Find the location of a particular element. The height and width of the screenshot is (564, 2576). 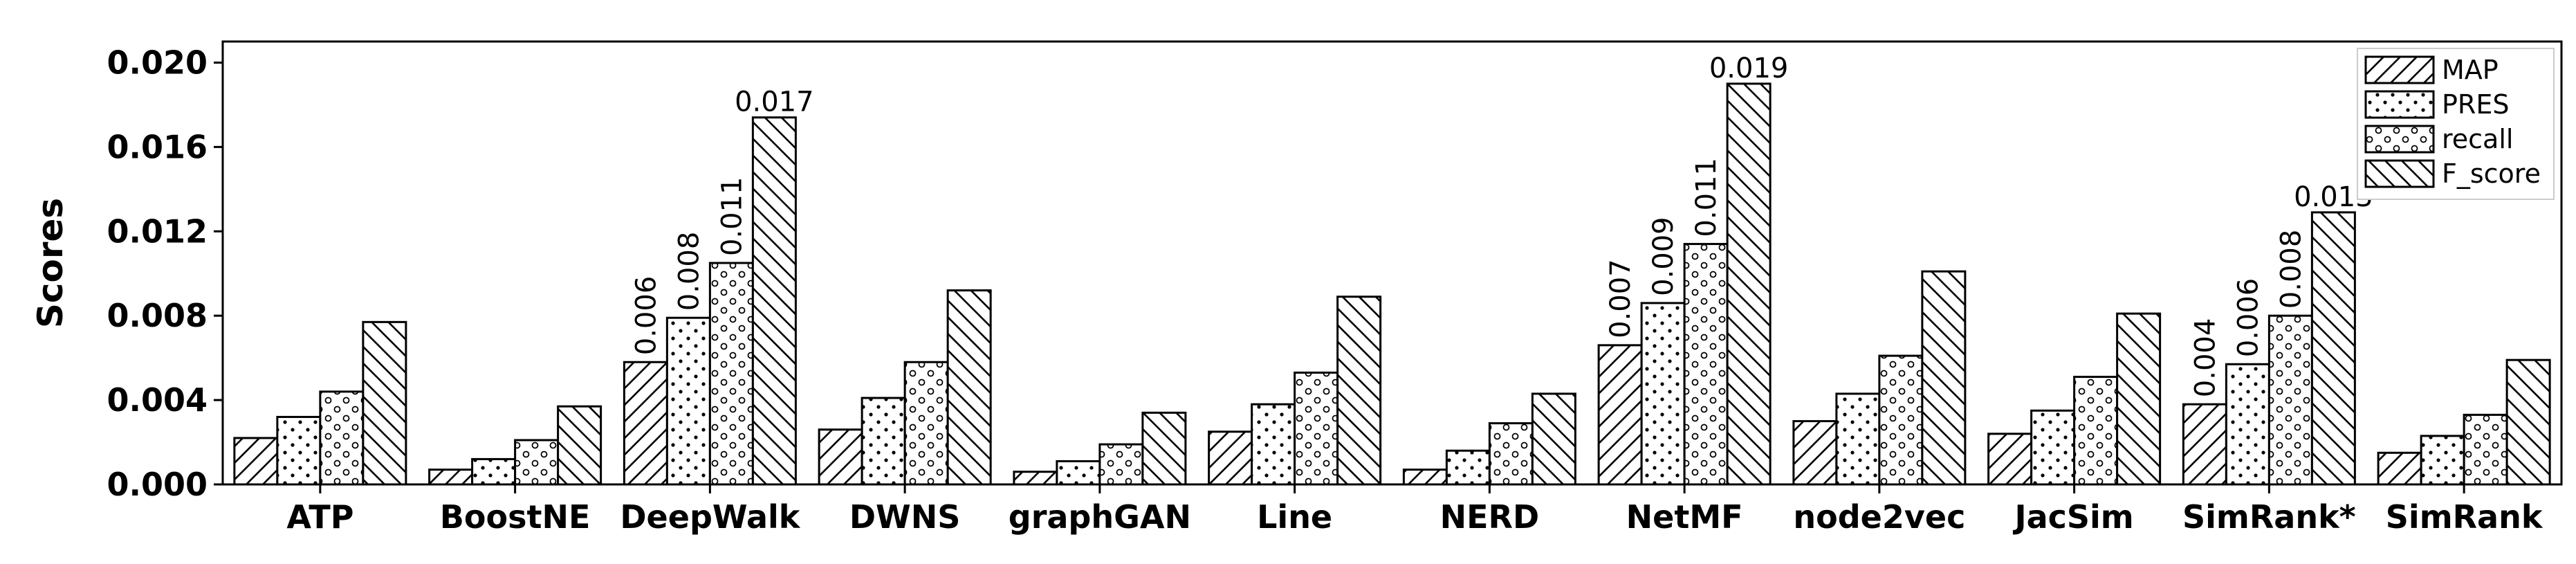

y-axis-label: Scores is located at coordinates (50, 263).